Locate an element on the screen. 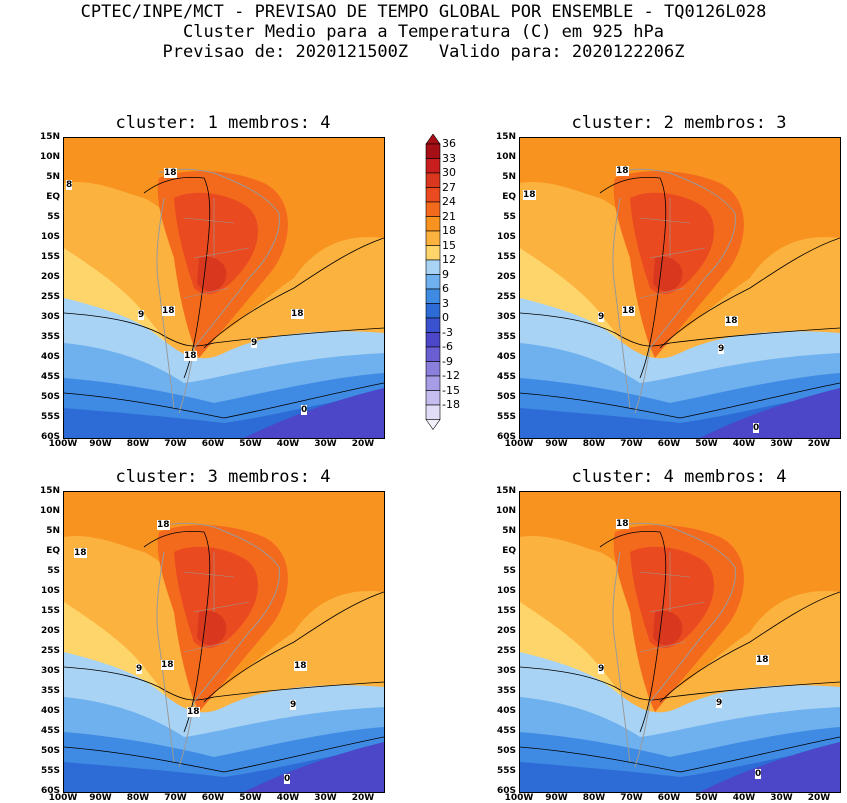  colorbar-label: -9 is located at coordinates (447, 361).